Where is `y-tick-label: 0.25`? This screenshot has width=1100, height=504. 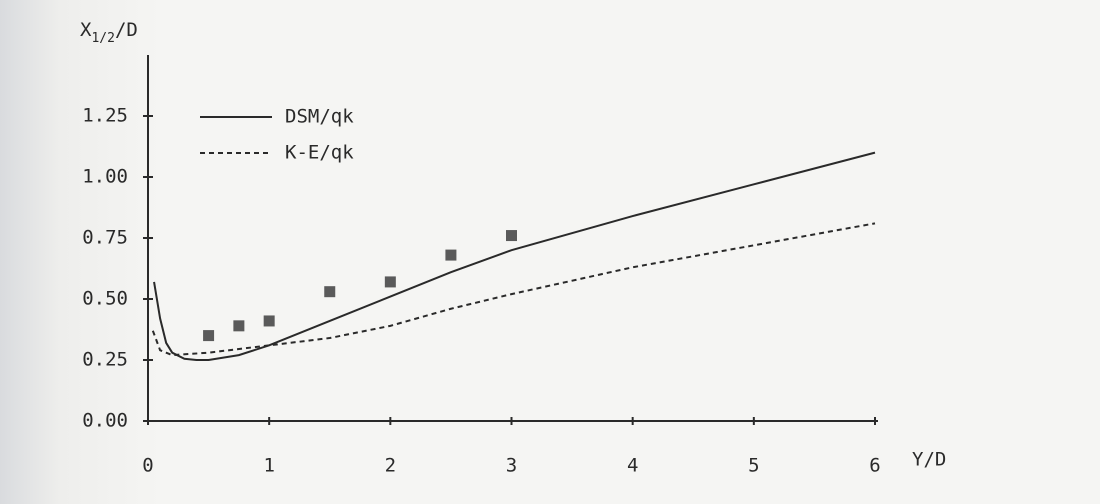 y-tick-label: 0.25 is located at coordinates (105, 360).